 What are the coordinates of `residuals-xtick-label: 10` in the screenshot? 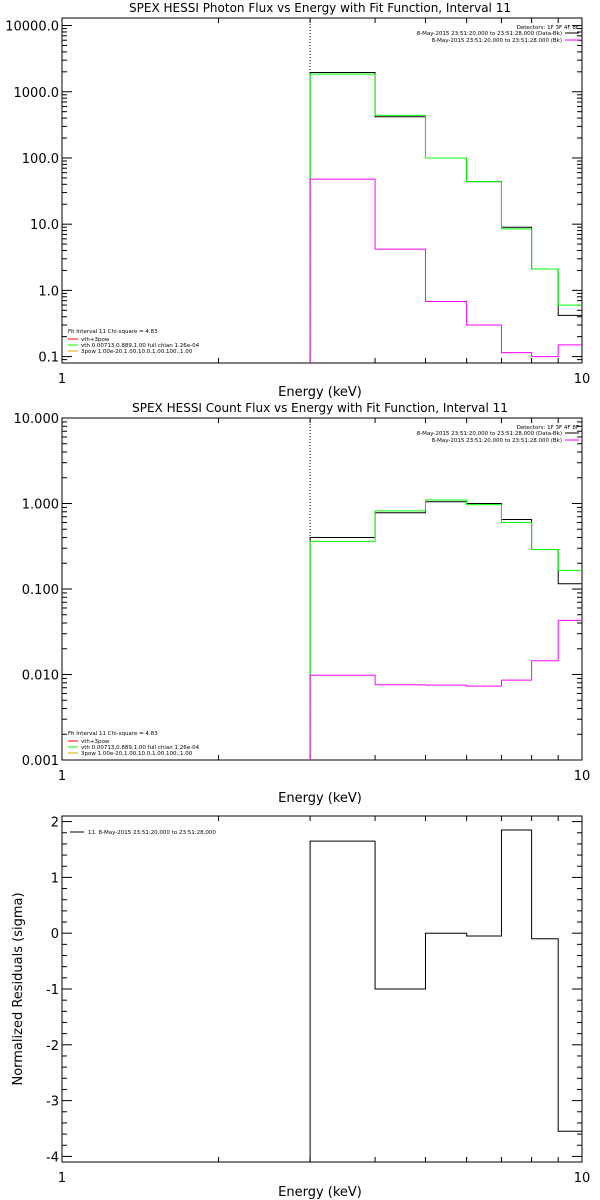 It's located at (582, 1178).